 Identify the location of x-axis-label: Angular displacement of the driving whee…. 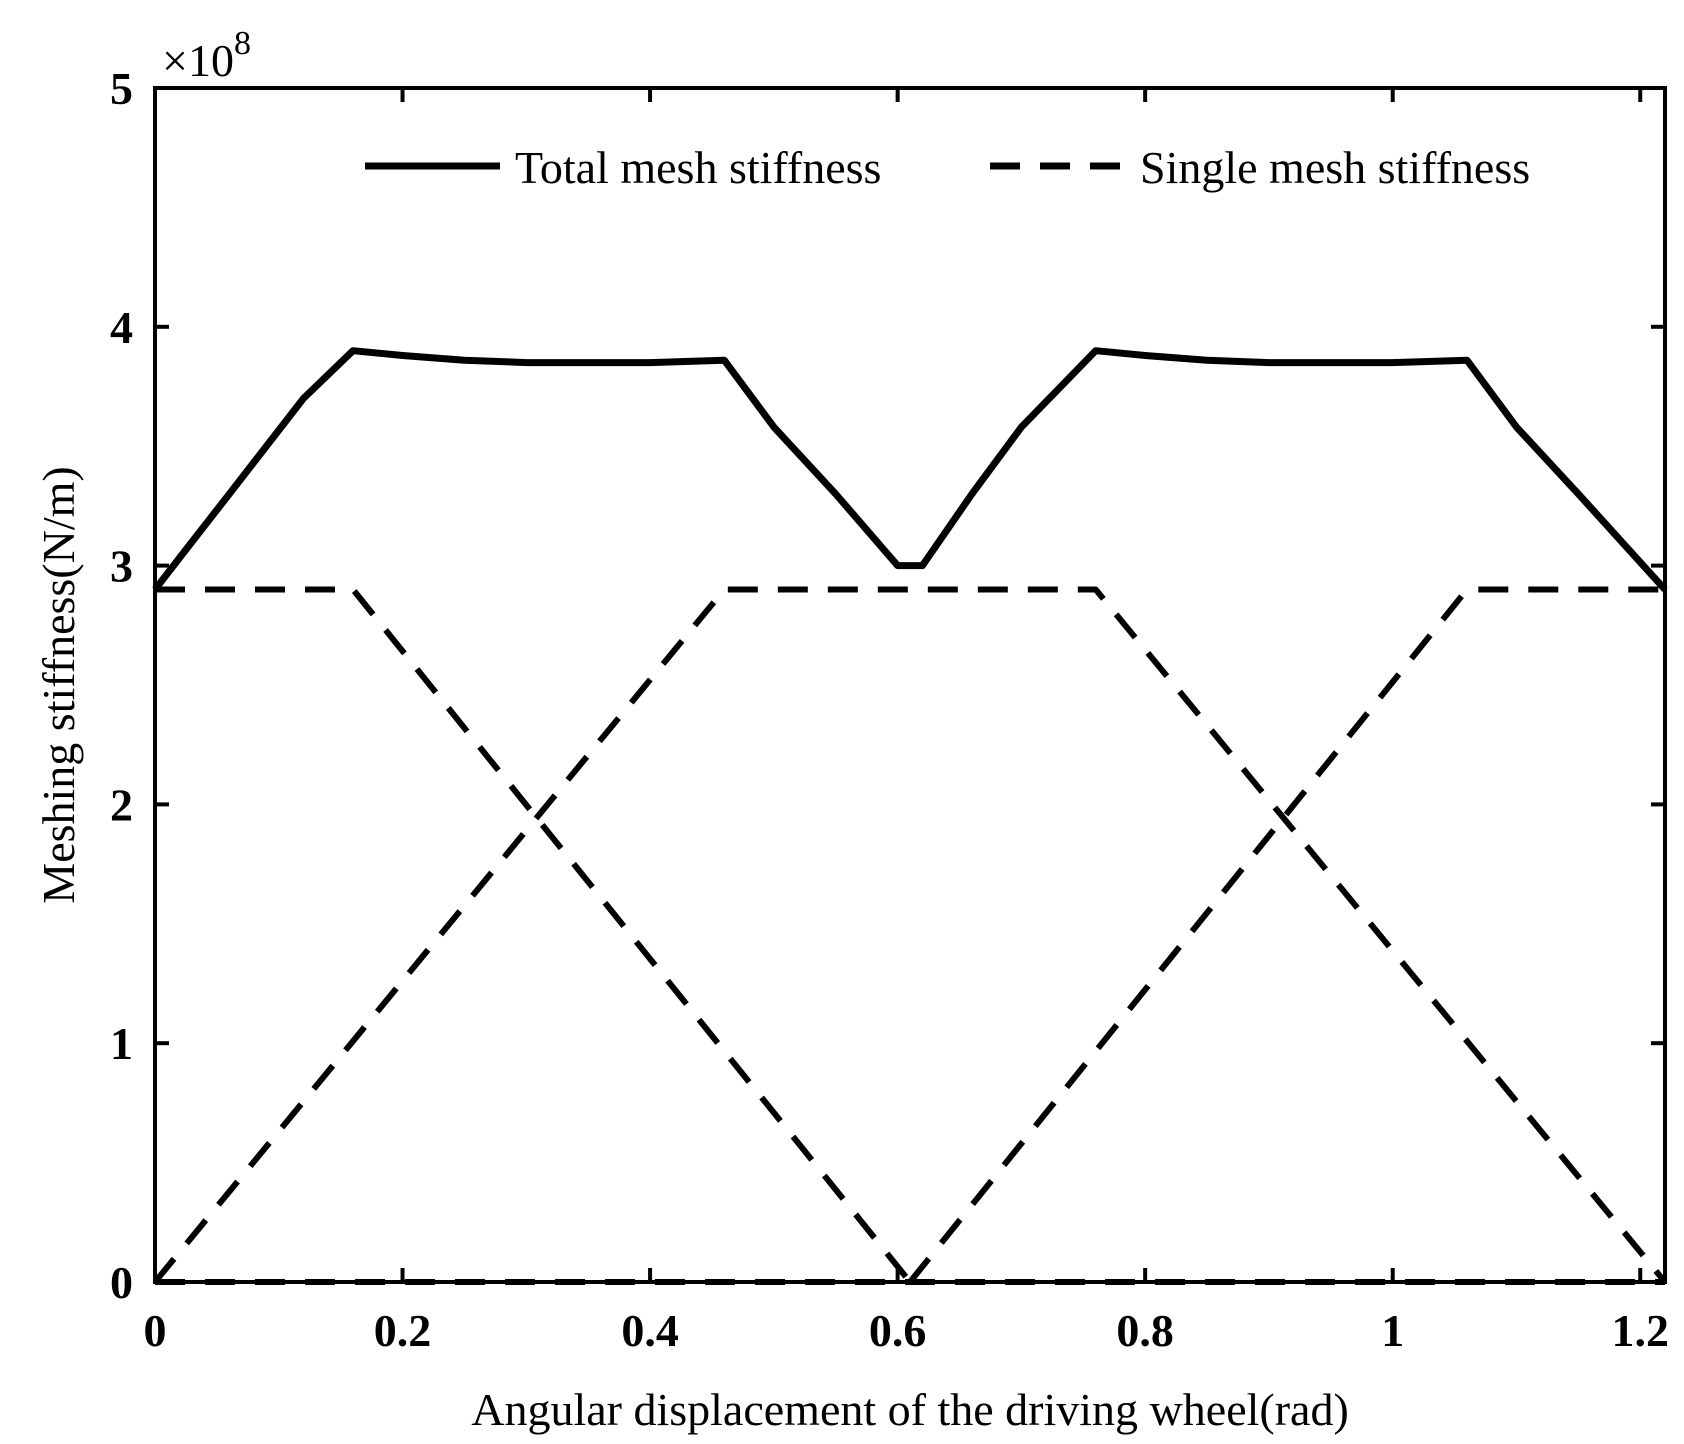
(910, 1409).